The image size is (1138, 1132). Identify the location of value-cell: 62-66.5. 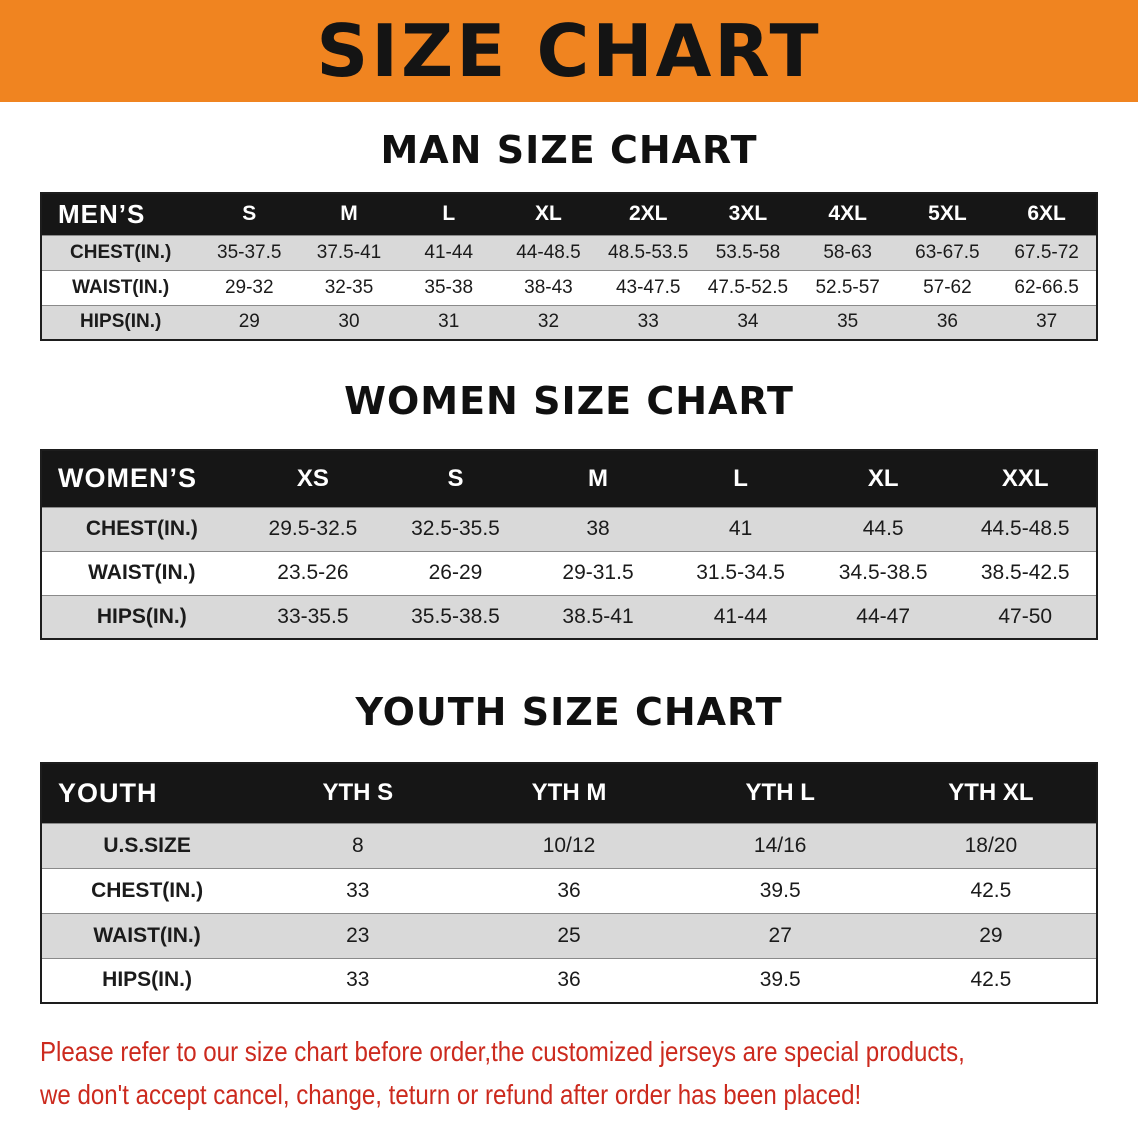
(1047, 287).